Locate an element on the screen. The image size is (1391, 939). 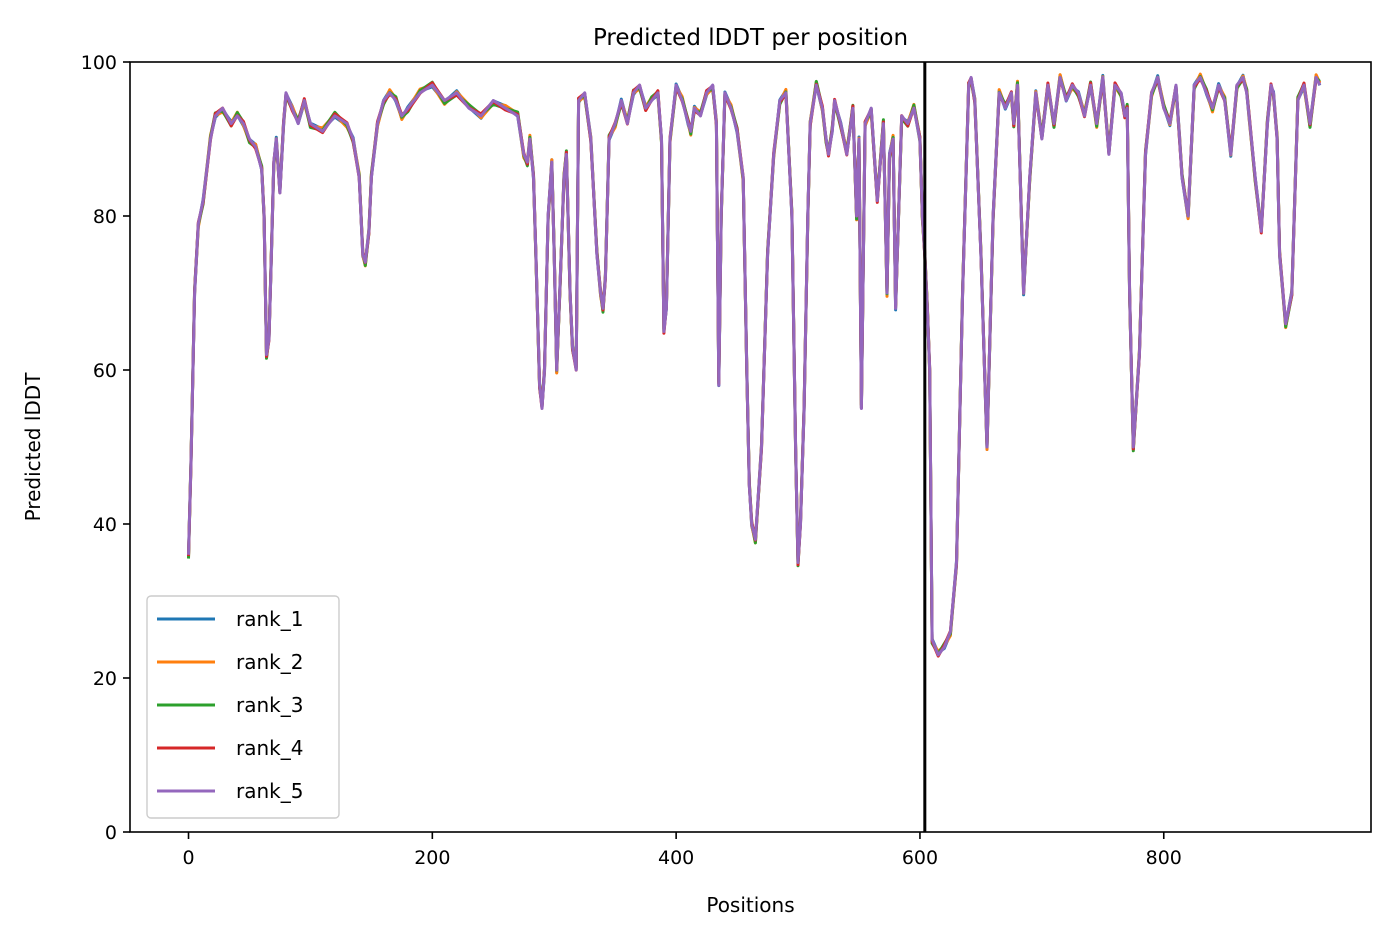
legend-box is located at coordinates (243, 707).